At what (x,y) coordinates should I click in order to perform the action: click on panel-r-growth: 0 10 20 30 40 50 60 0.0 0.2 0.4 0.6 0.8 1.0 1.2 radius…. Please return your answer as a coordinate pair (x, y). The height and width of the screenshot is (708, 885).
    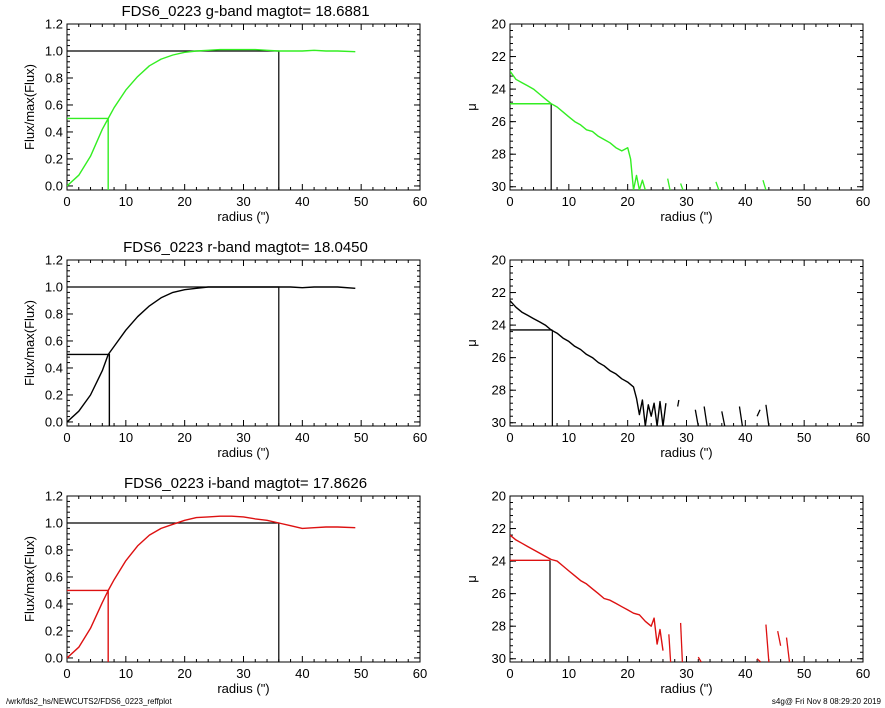
    Looking at the image, I should click on (224, 349).